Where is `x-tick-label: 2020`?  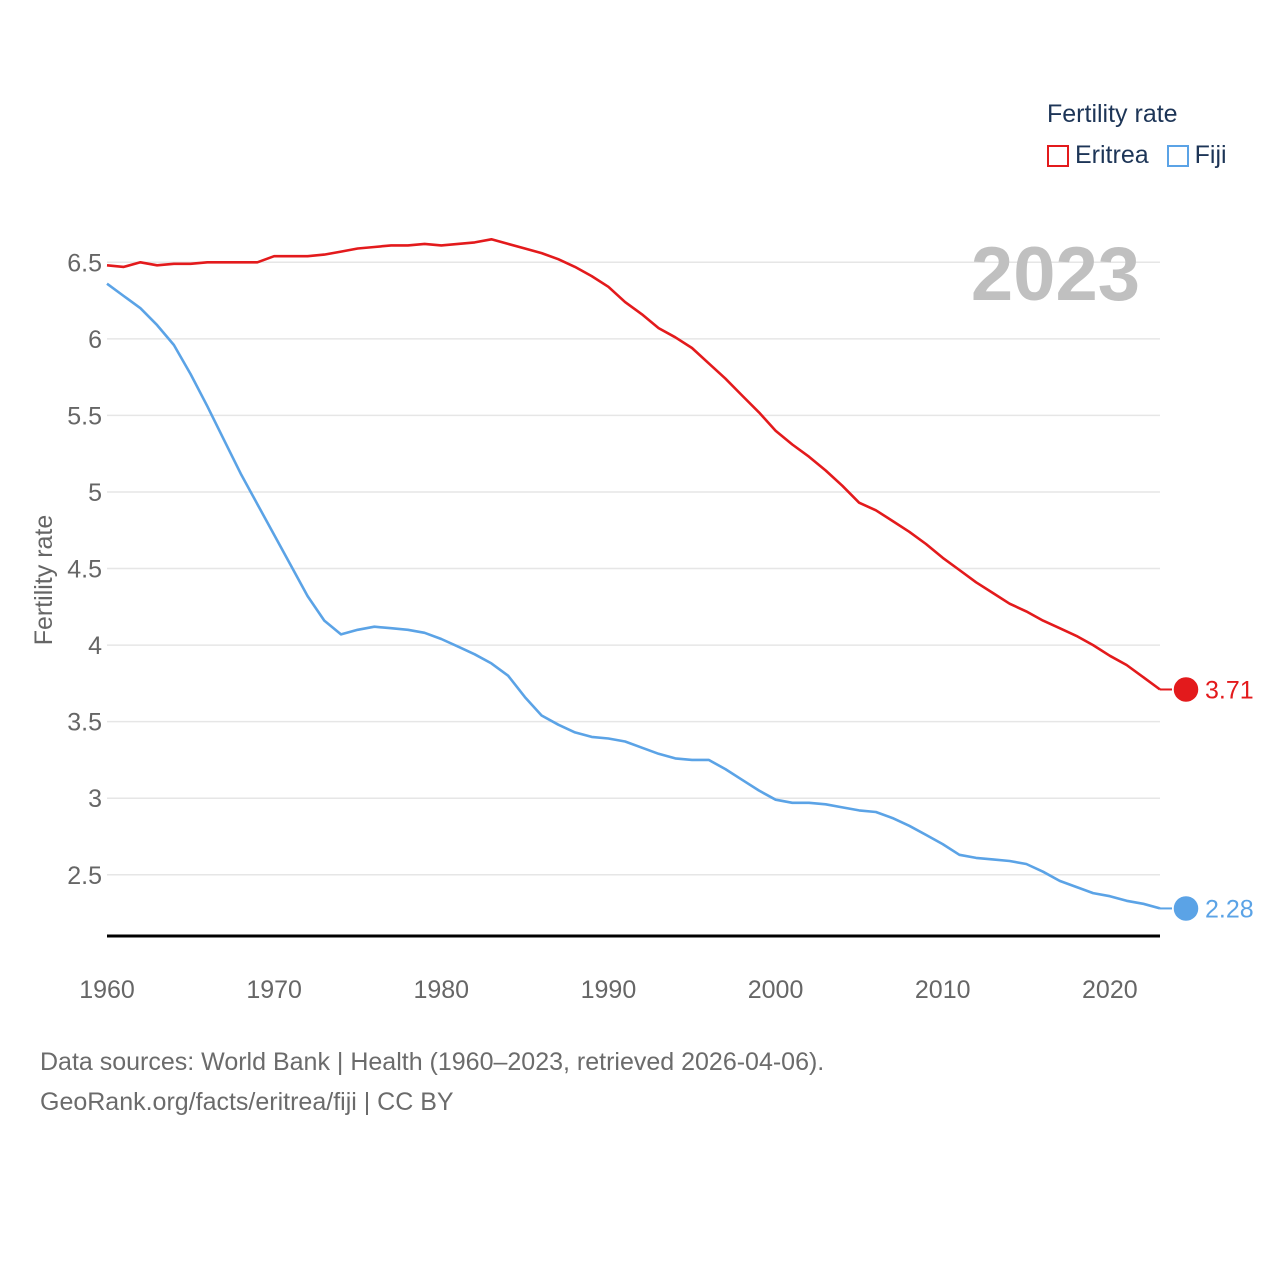 x-tick-label: 2020 is located at coordinates (1110, 990).